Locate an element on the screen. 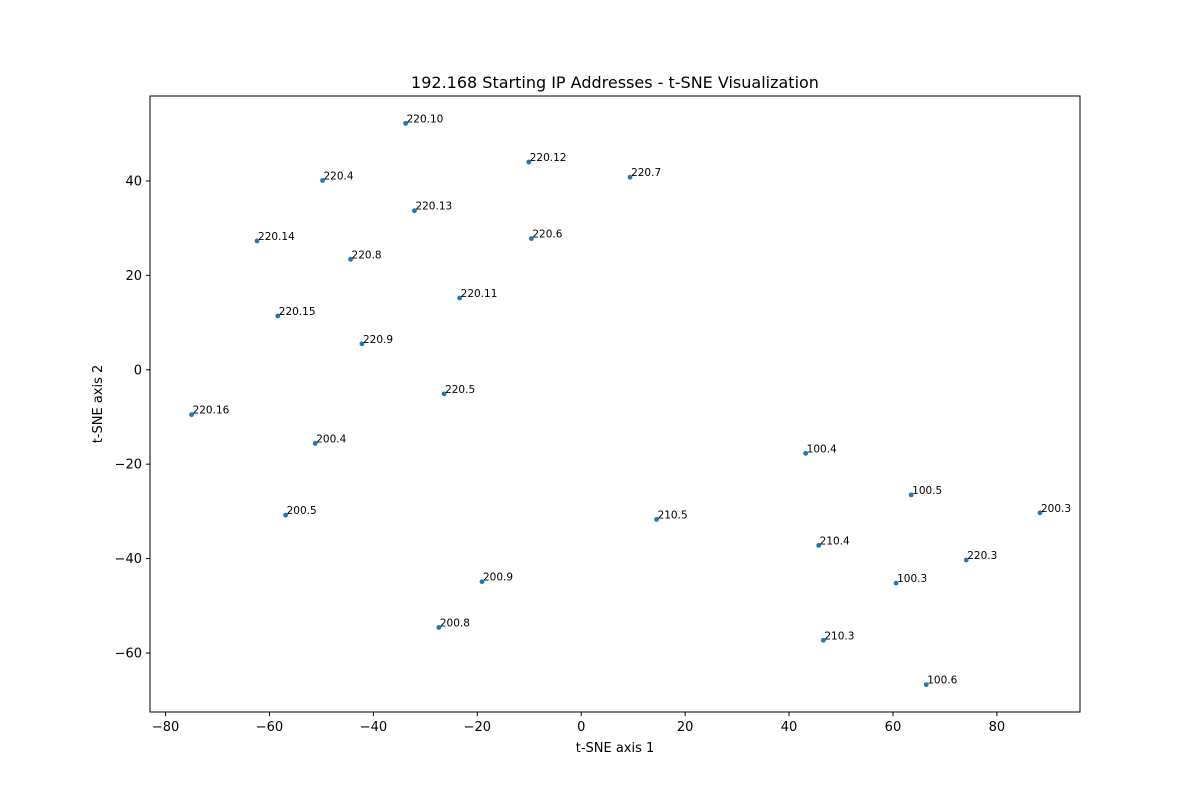 Image resolution: width=1200 pixels, height=800 pixels. data-point-label: 220.16 is located at coordinates (211, 411).